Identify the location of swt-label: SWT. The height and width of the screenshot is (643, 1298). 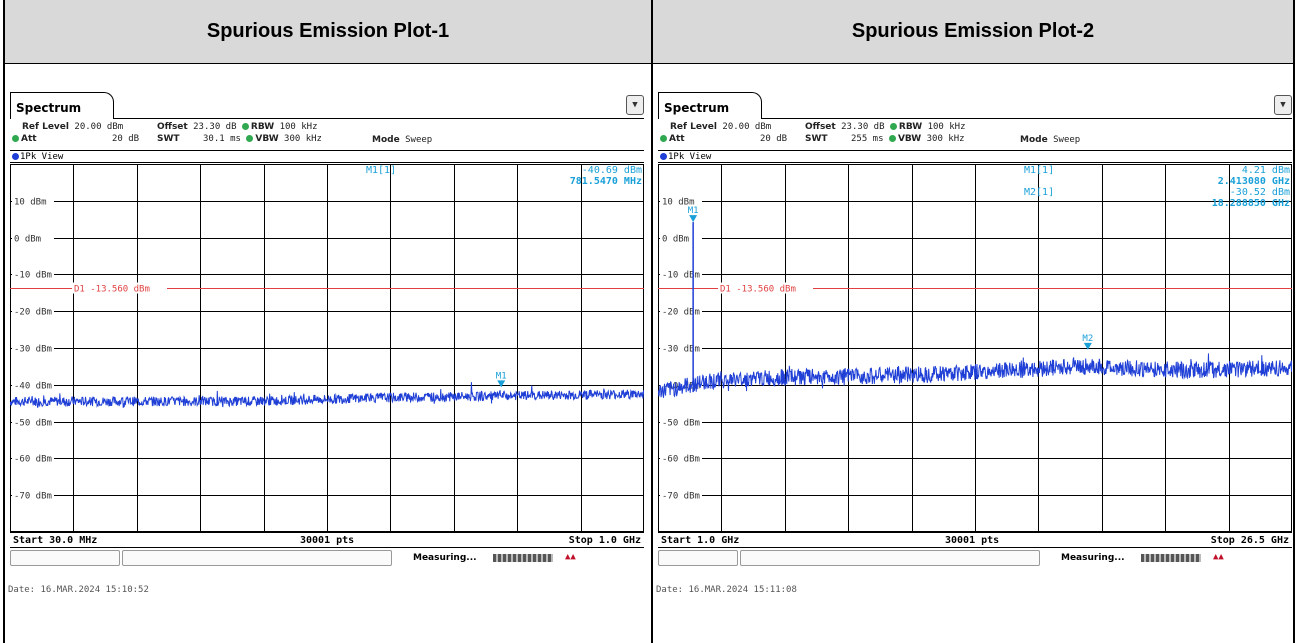
(168, 139).